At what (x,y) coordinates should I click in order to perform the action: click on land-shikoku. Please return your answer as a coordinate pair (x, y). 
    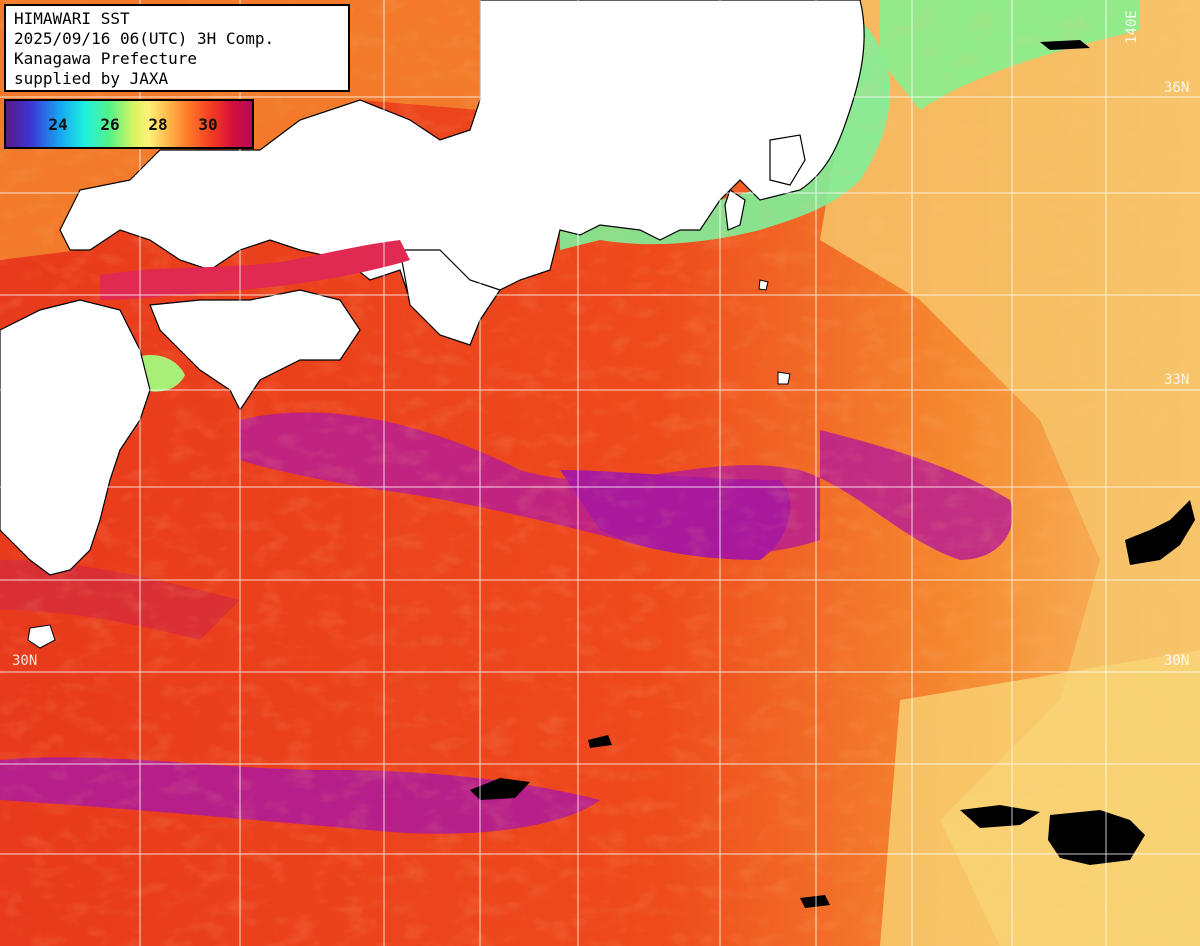
    Looking at the image, I should click on (255, 350).